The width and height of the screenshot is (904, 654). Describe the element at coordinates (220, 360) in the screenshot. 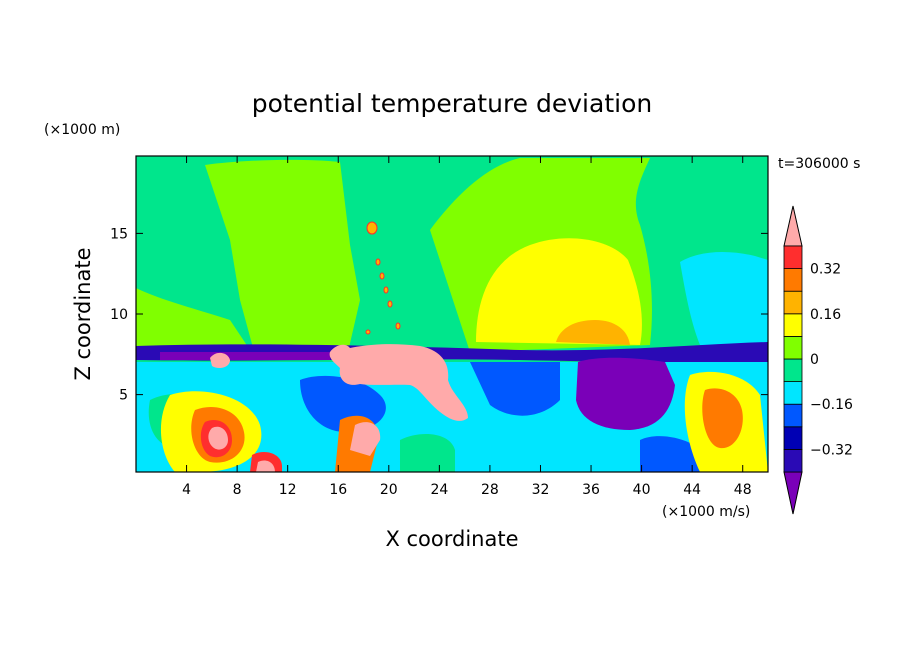

I see `hot-spot-left` at that location.